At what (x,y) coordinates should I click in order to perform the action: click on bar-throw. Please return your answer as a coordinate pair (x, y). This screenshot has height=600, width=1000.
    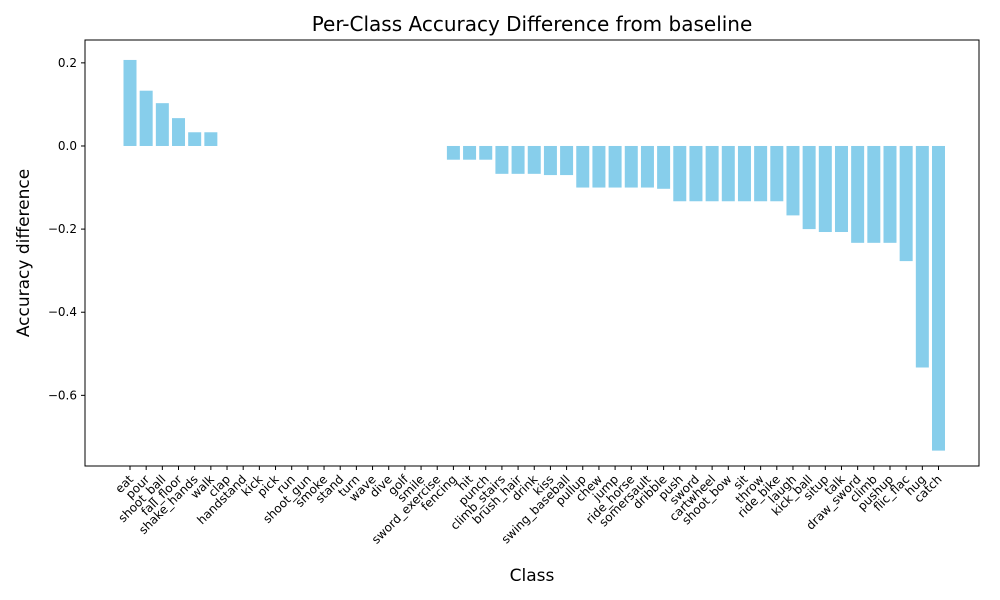
    Looking at the image, I should click on (761, 173).